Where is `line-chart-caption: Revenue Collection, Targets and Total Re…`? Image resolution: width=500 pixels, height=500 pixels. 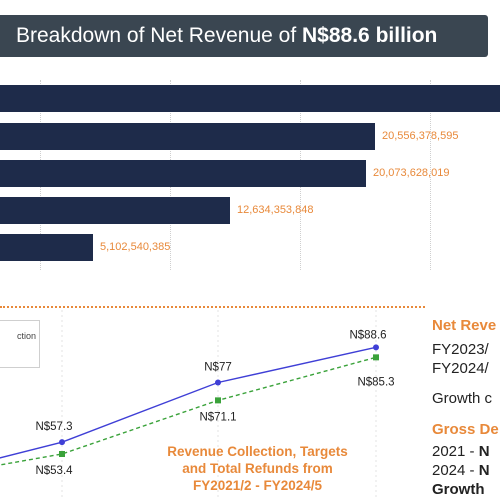
line-chart-caption: Revenue Collection, Targets and Total Re… is located at coordinates (257, 468).